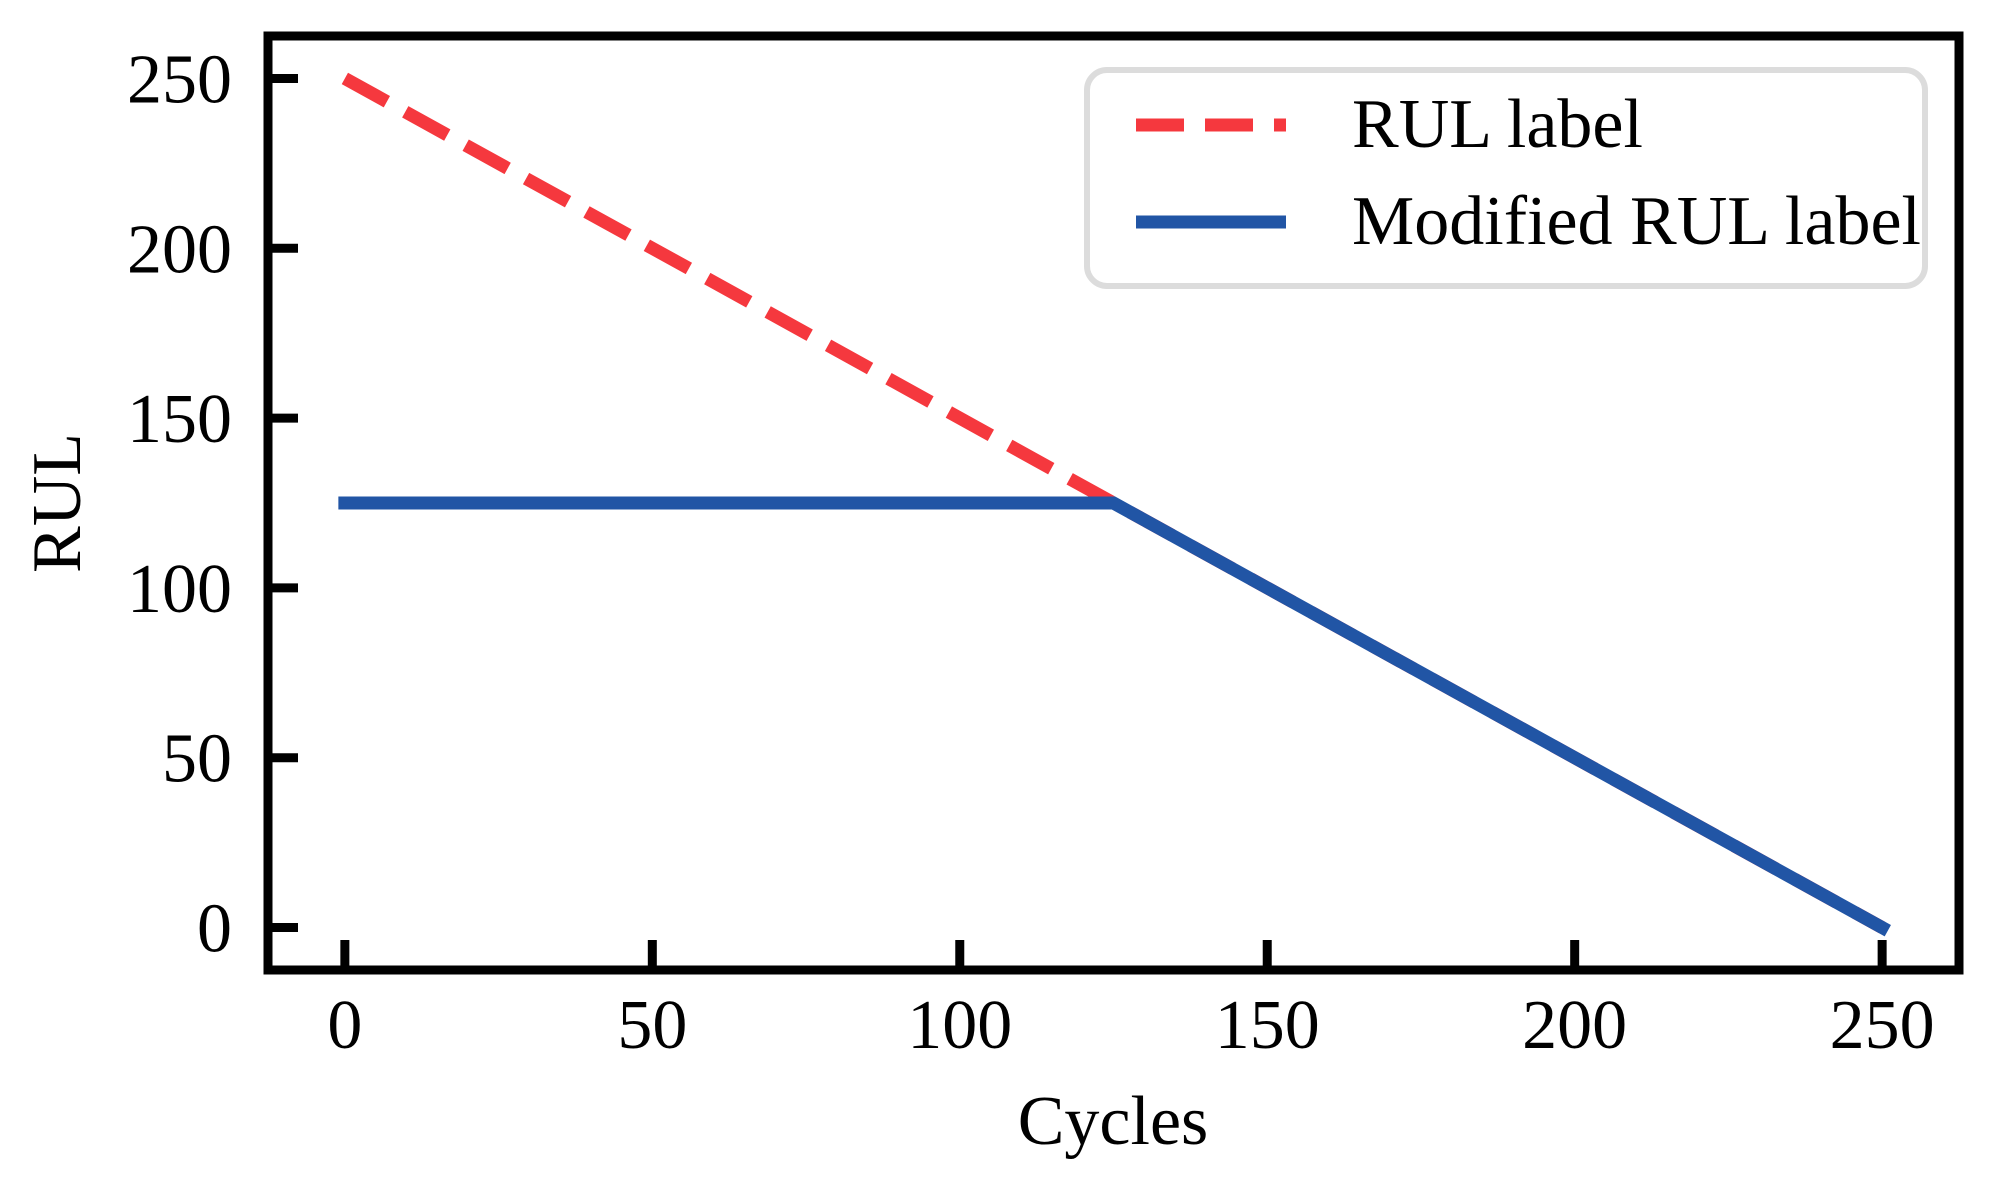 The image size is (1997, 1195). Describe the element at coordinates (179, 589) in the screenshot. I see `y-tick-label: 100` at that location.